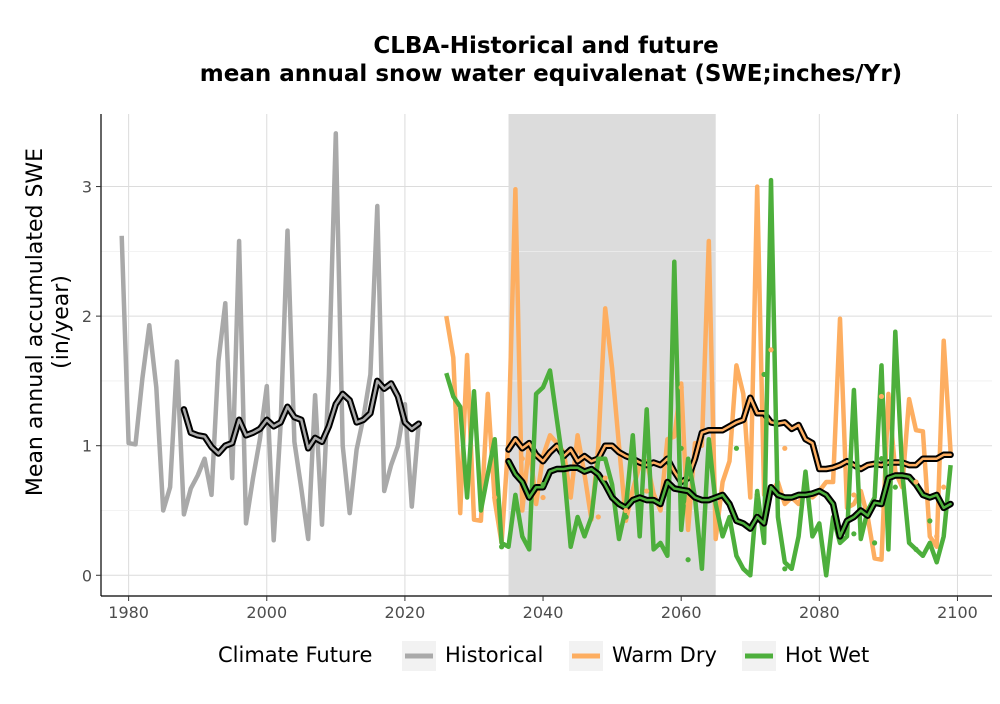  Describe the element at coordinates (664, 655) in the screenshot. I see `legend-label-warm-dry: Warm Dry` at that location.